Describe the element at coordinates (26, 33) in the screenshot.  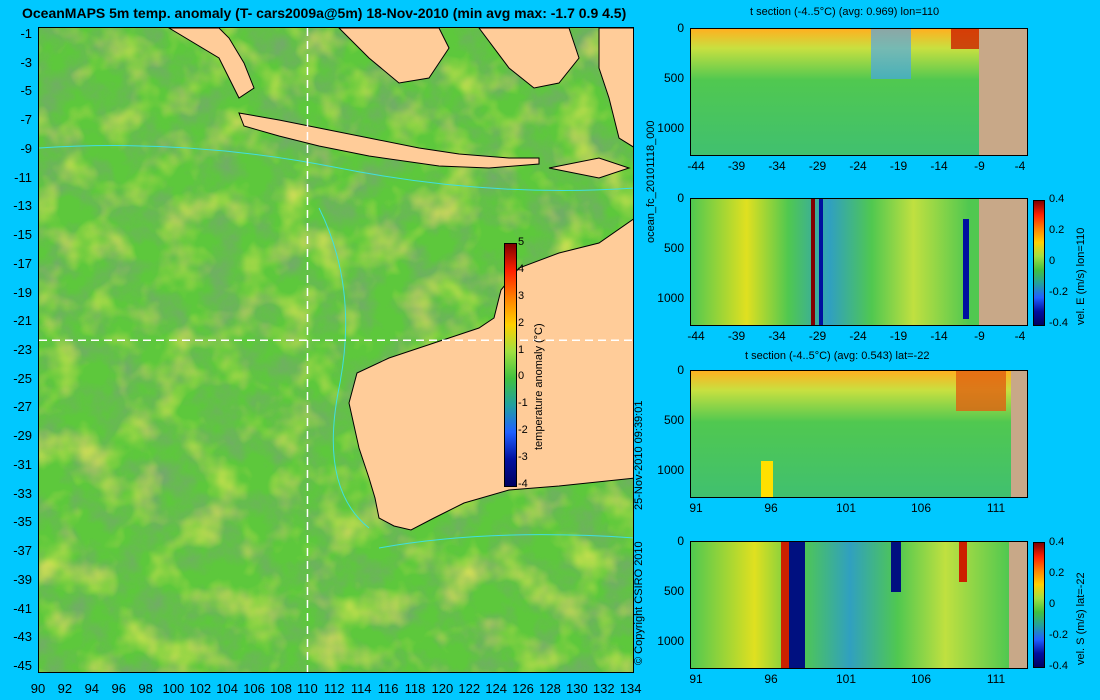
I see `latitude-tick: -1` at that location.